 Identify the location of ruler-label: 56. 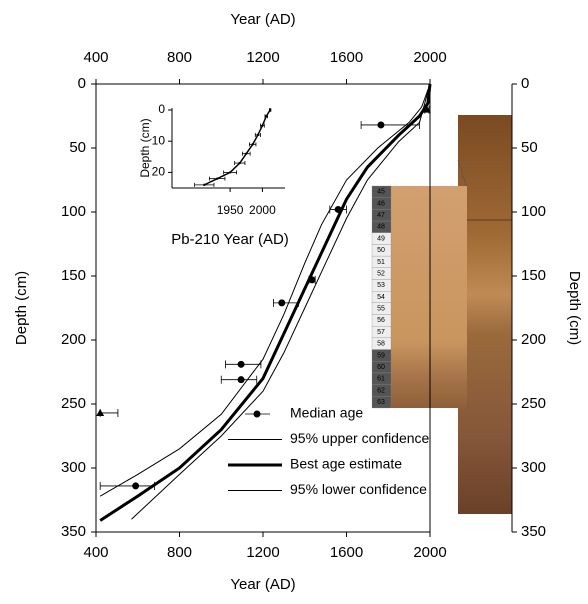
(381, 320).